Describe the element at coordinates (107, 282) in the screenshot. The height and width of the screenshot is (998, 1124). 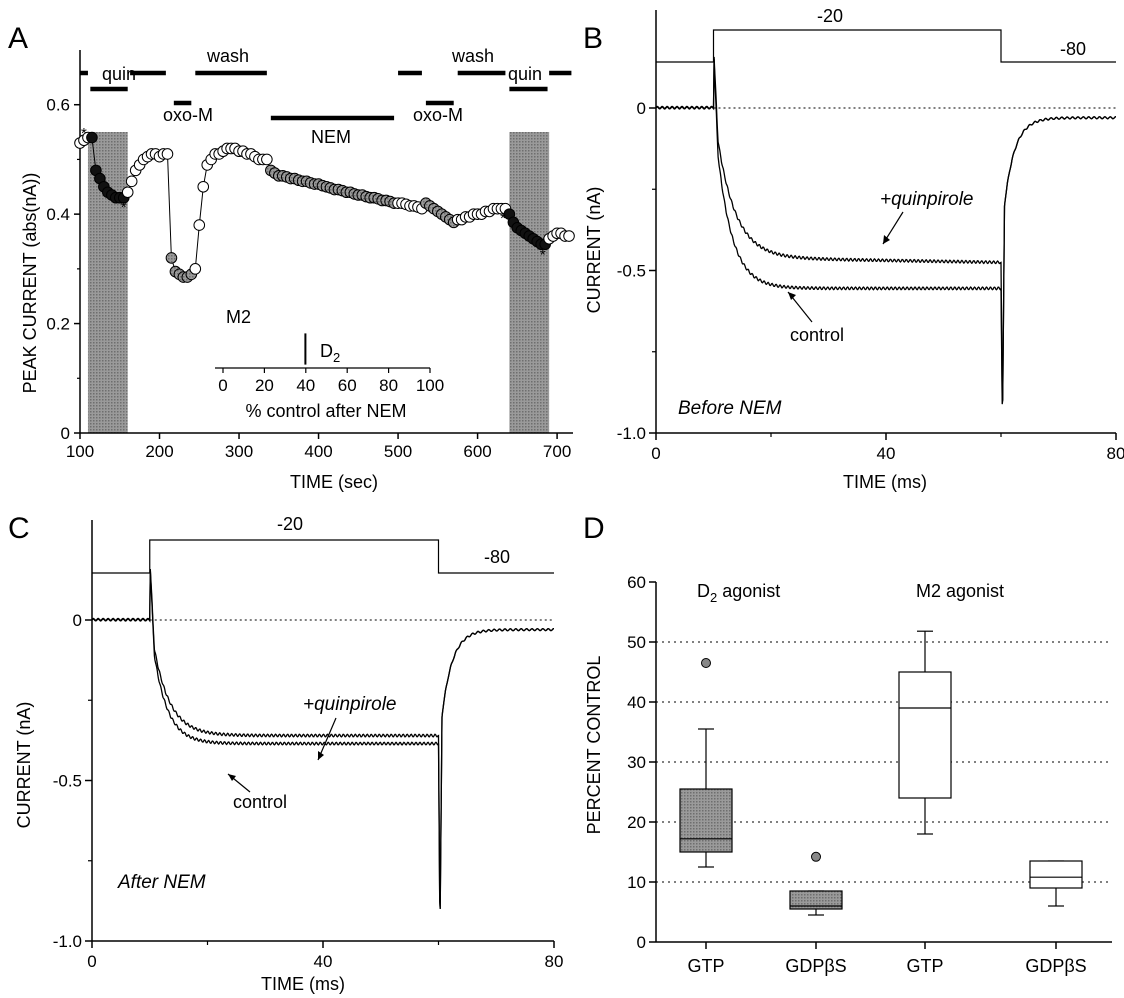
I see `shaded-interval` at that location.